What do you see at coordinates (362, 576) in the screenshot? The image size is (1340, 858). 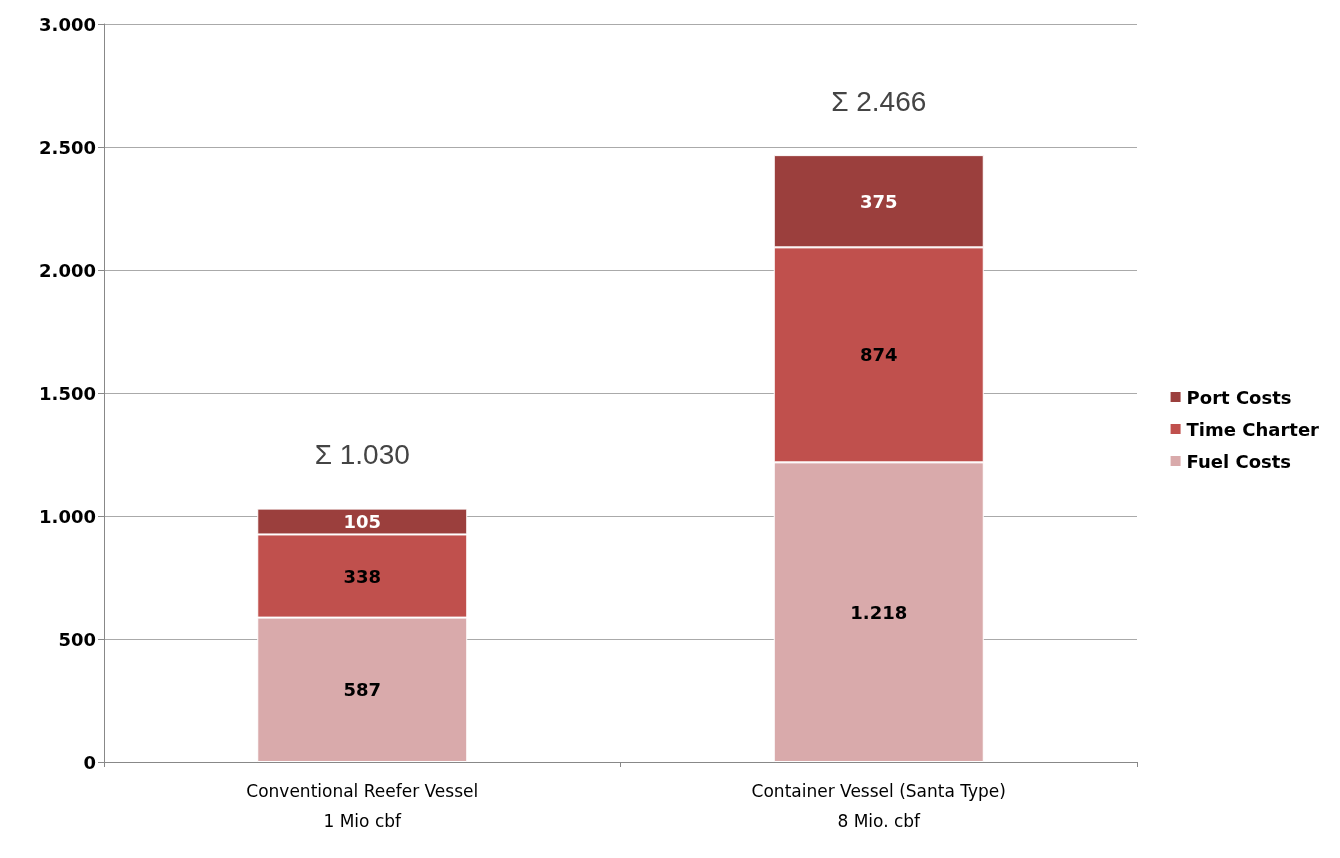 I see `data-label: 338` at bounding box center [362, 576].